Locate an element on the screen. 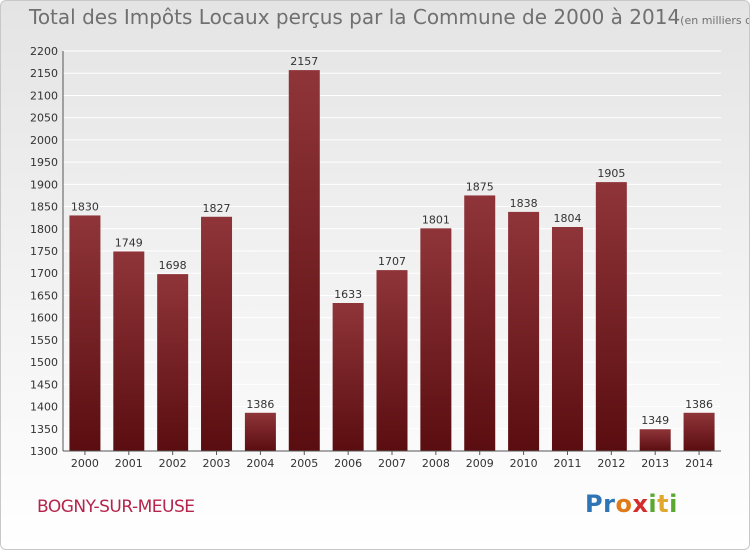  bar-2004 is located at coordinates (260, 431).